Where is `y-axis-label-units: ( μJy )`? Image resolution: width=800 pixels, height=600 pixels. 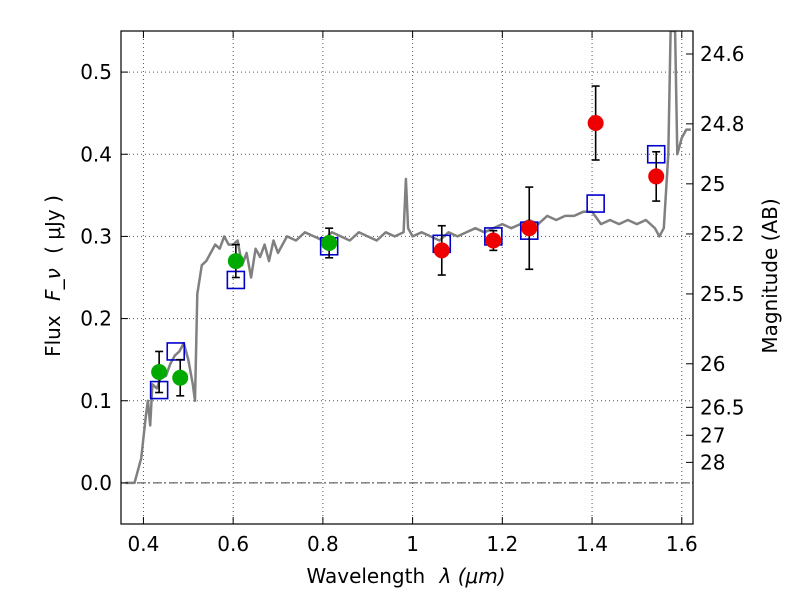
y-axis-label-units: ( μJy ) is located at coordinates (53, 224).